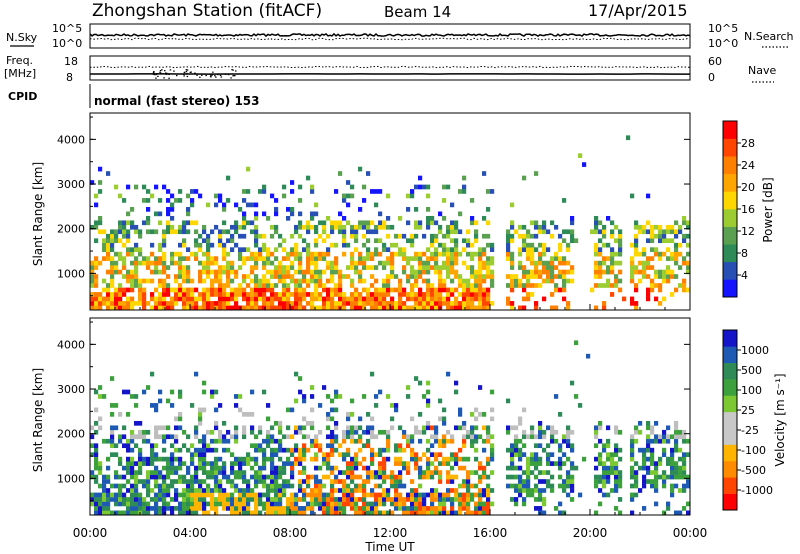 Image resolution: width=800 pixels, height=554 pixels. Describe the element at coordinates (389, 67) in the screenshot. I see `nave-trace` at that location.